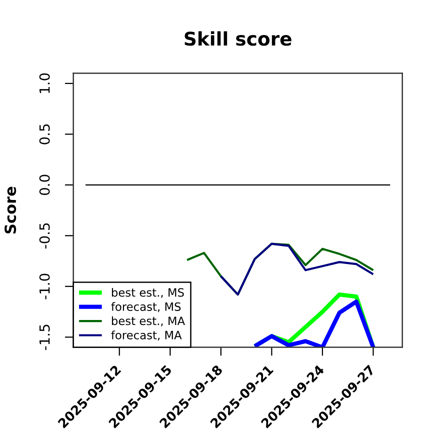  What do you see at coordinates (44, 83) in the screenshot?
I see `y-tick-label: 1.0` at bounding box center [44, 83].